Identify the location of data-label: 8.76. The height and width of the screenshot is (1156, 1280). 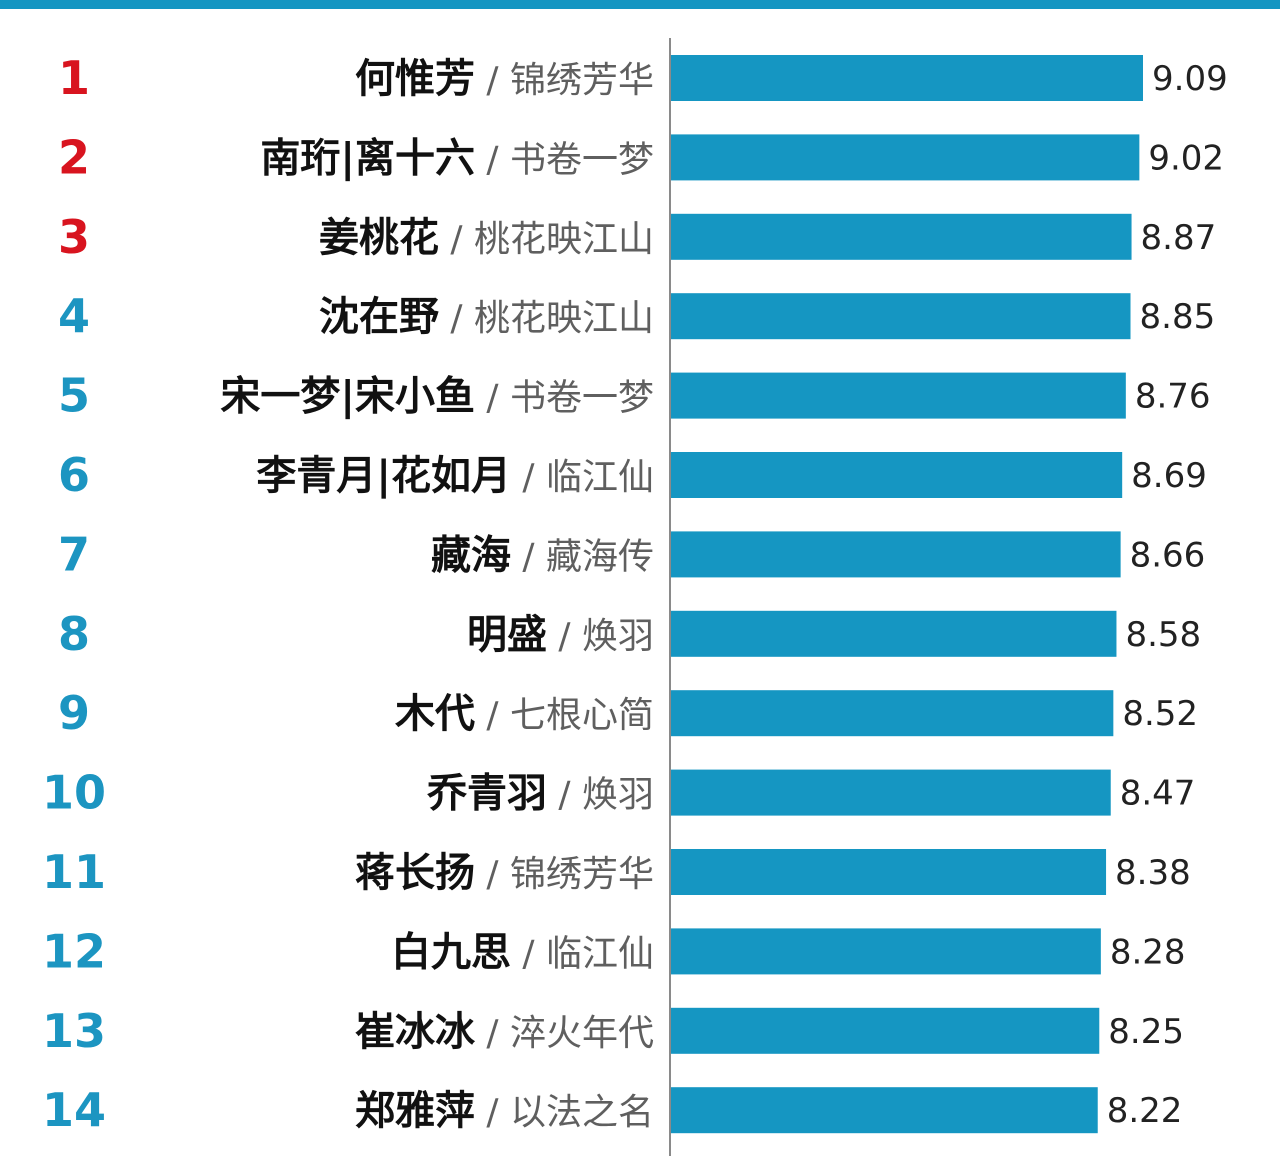
(1173, 397).